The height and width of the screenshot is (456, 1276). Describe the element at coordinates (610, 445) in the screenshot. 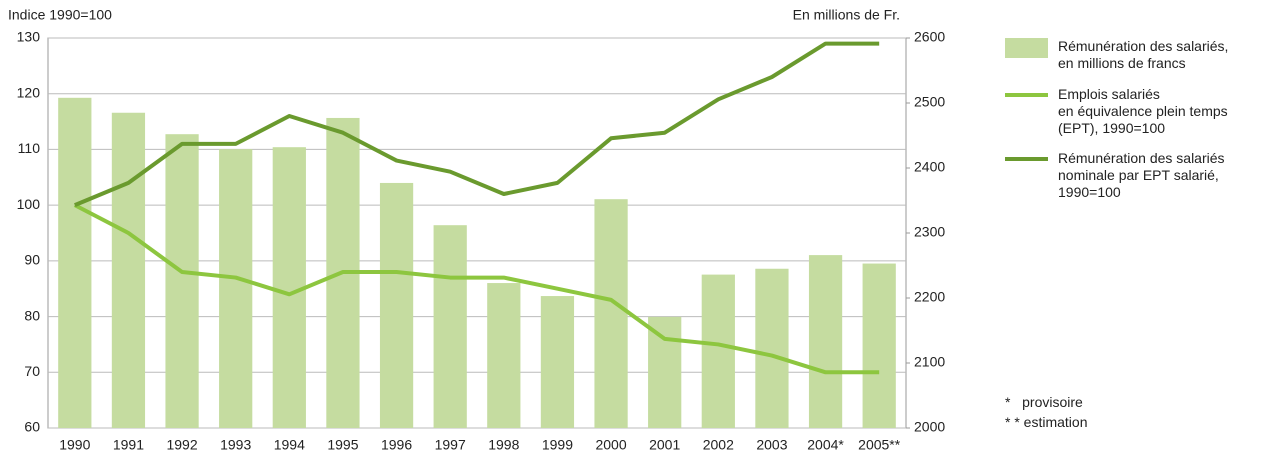

I see `x-tick-label: 2000` at that location.